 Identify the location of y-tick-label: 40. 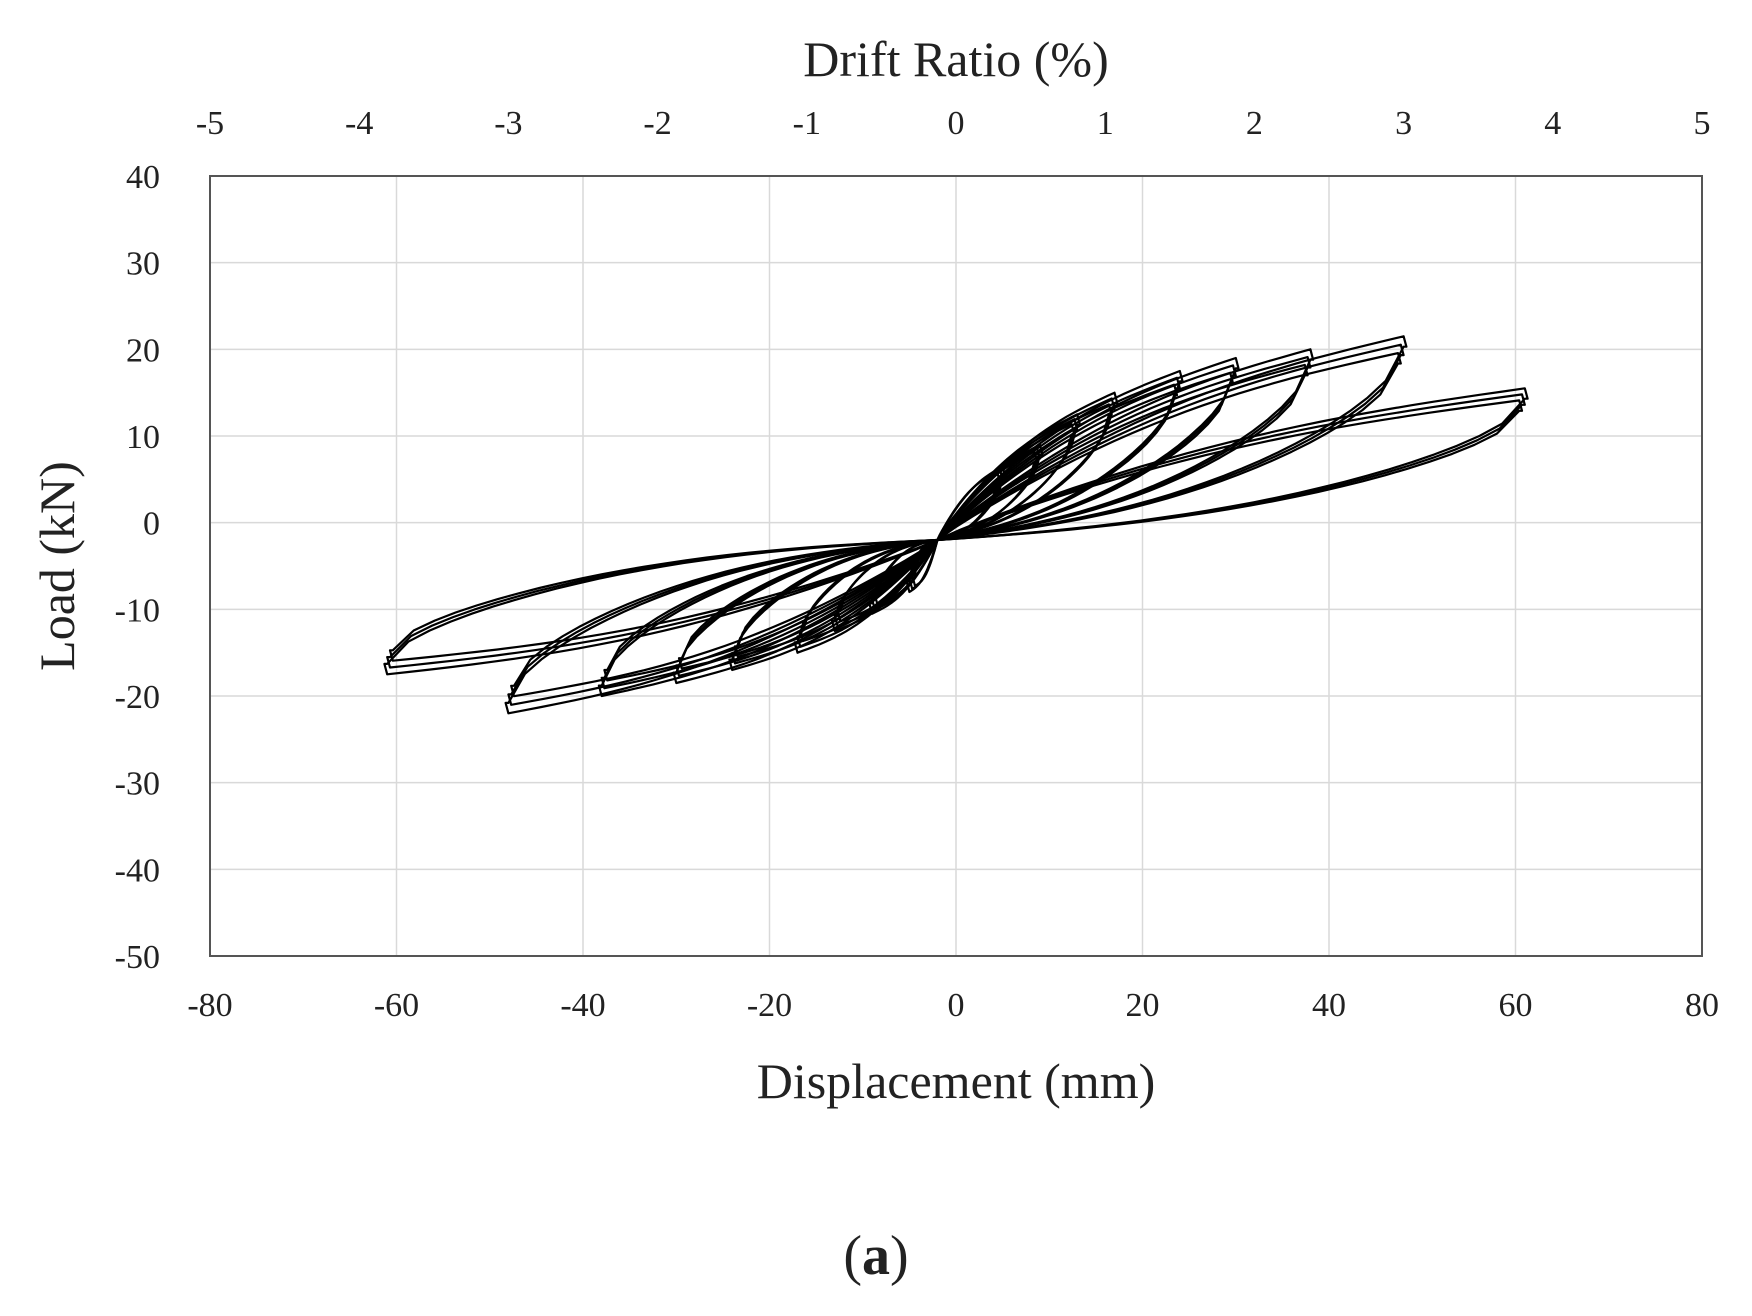
(143, 177).